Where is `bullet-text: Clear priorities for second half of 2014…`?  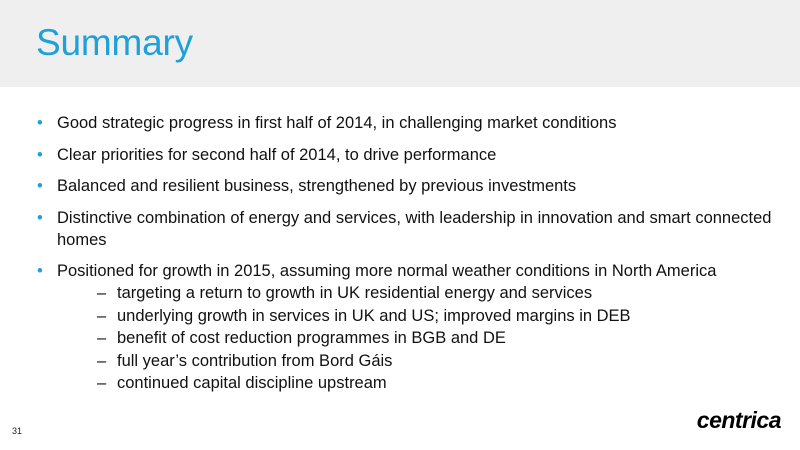 bullet-text: Clear priorities for second half of 2014… is located at coordinates (277, 154).